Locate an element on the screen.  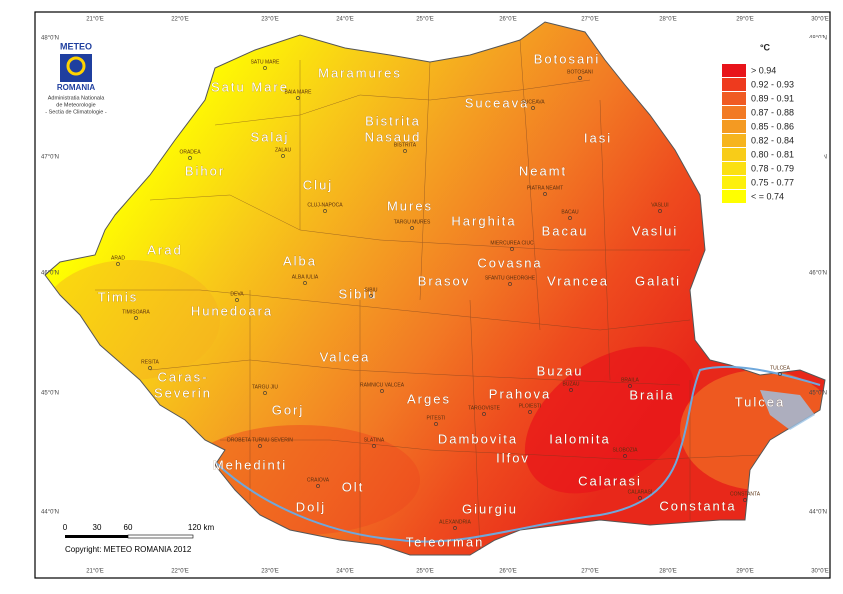
city-label: ORADEA is located at coordinates (190, 152).